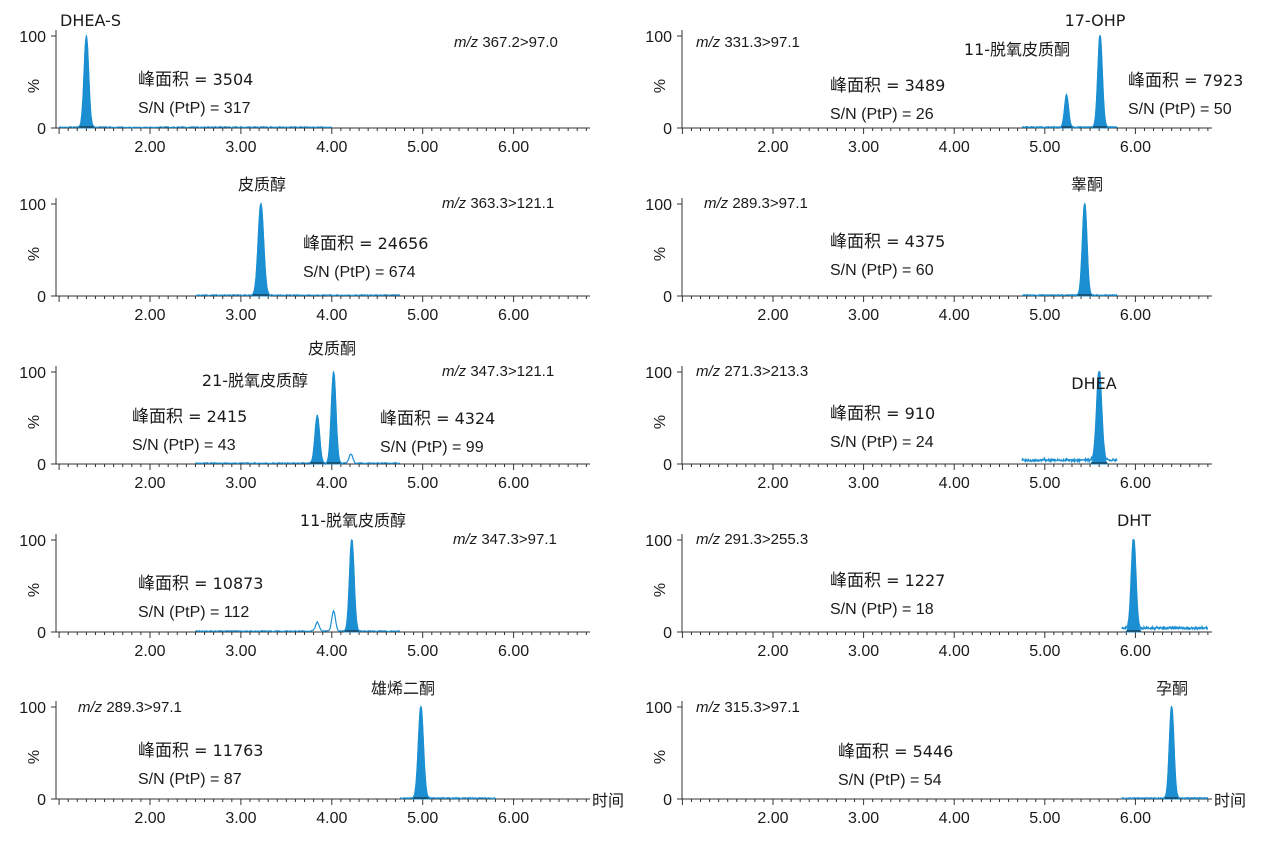 The height and width of the screenshot is (848, 1280). I want to click on transition-label: m/z 347.3>97.1, so click(505, 539).